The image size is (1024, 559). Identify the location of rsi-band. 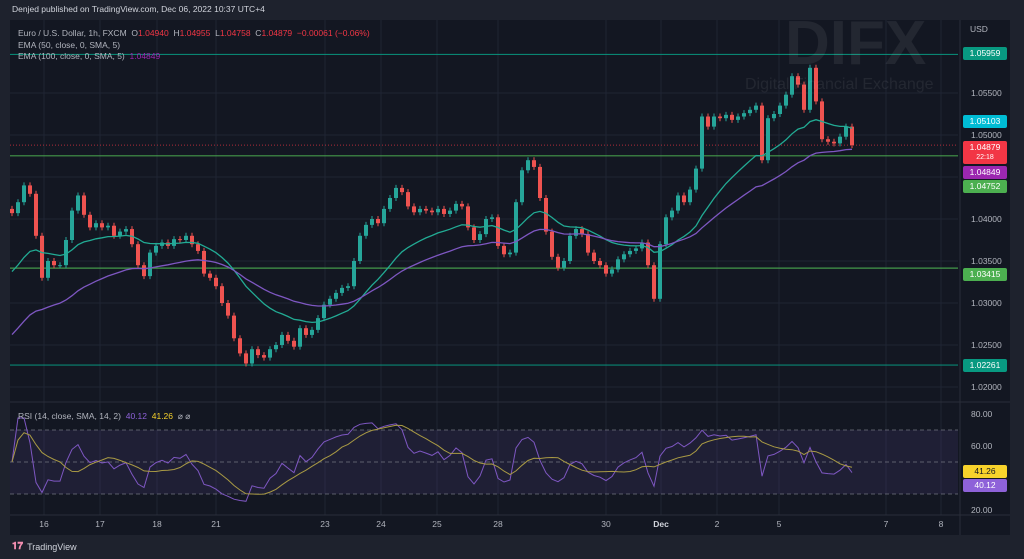
(484, 462).